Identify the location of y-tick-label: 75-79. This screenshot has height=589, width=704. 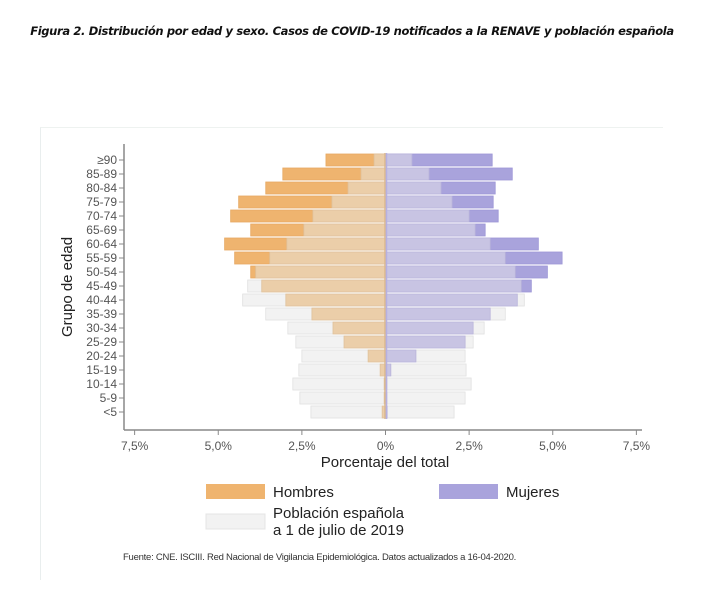
(101, 202).